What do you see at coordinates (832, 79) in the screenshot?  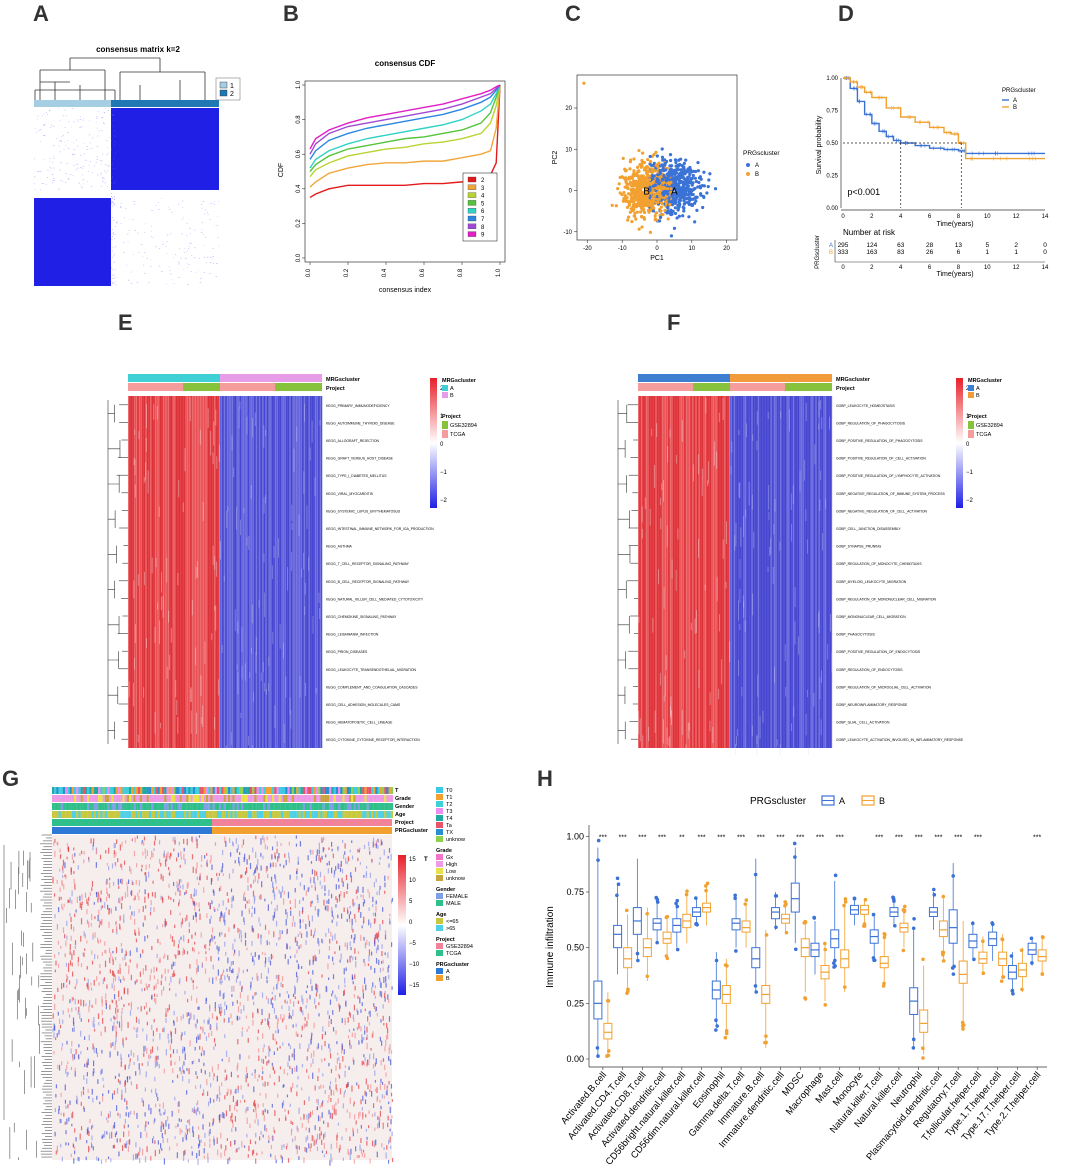 I see `y-tick-label: 1.00` at bounding box center [832, 79].